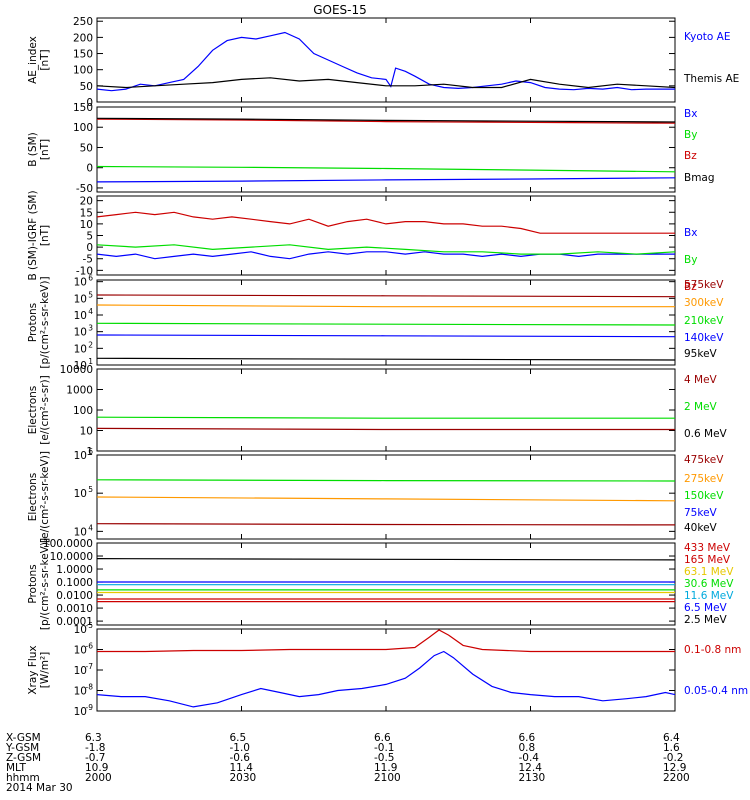 The height and width of the screenshot is (800, 750). I want to click on footer-value: 6.5, so click(238, 738).